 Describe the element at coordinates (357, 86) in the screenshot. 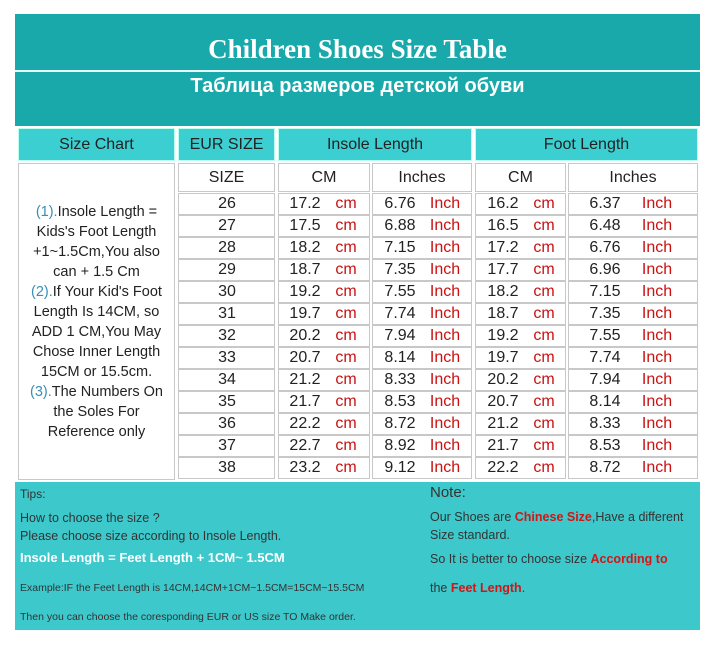

I see `subtitle: Таблица размеров детской обуви` at that location.